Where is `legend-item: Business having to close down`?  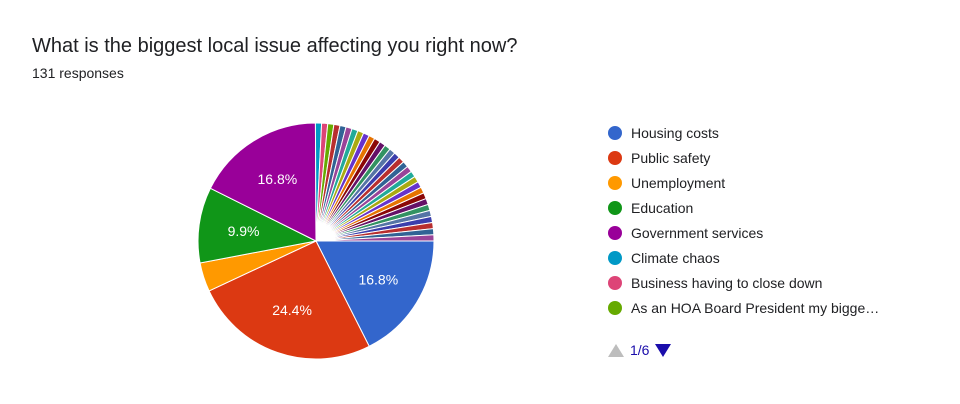
legend-item: Business having to close down is located at coordinates (743, 282).